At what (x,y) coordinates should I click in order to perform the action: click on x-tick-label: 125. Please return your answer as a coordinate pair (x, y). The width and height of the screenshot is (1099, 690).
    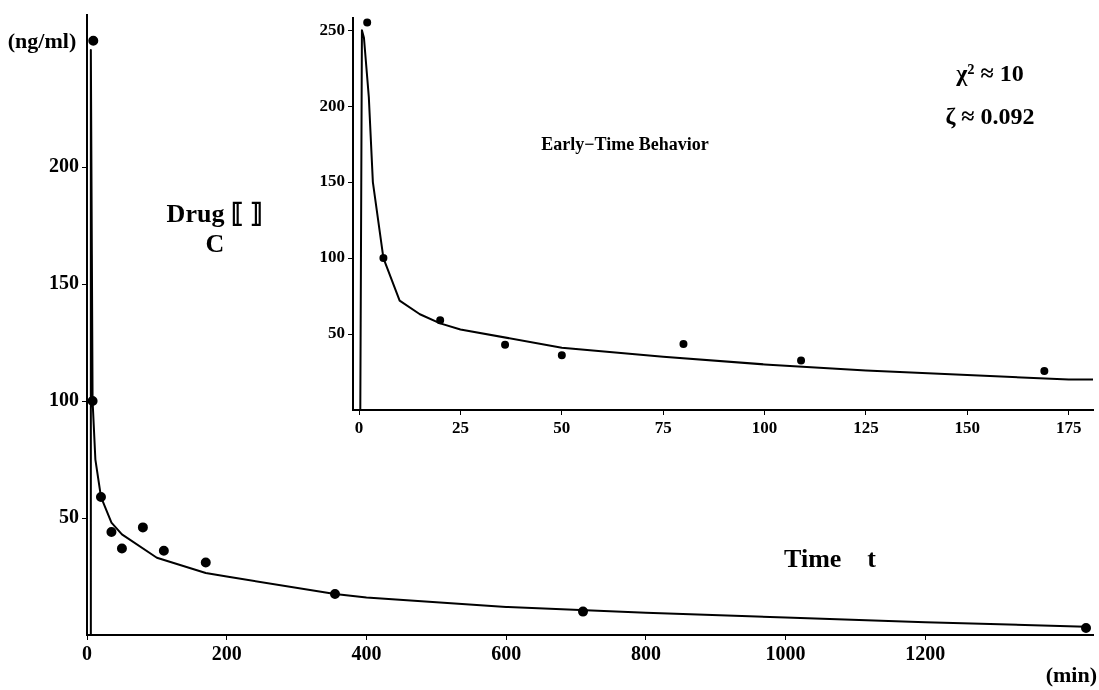
    Looking at the image, I should click on (866, 427).